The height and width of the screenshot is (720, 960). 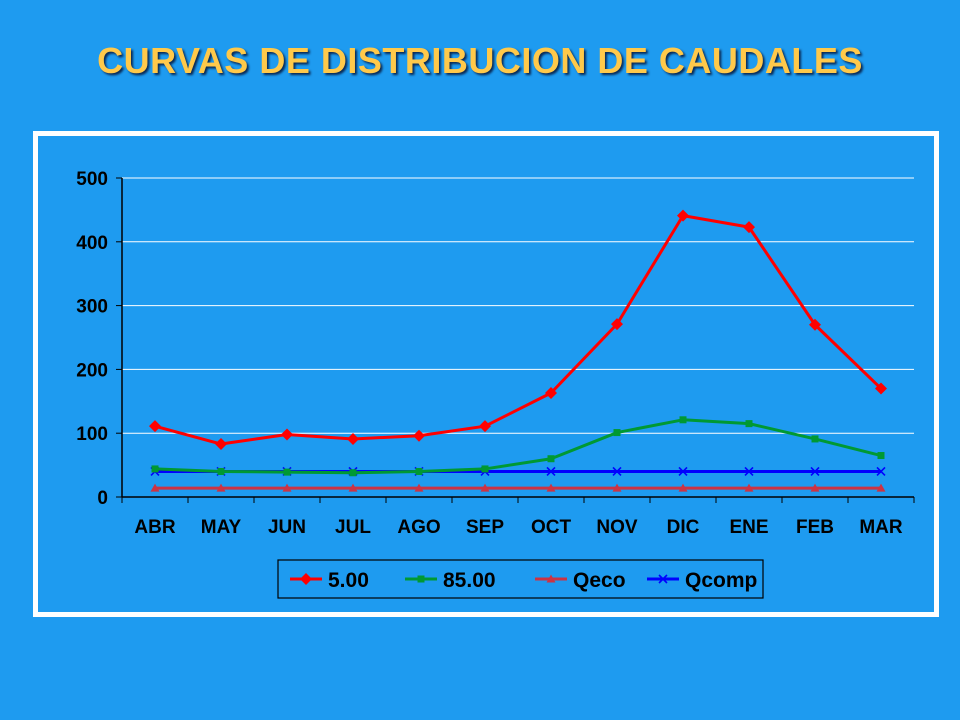 What do you see at coordinates (748, 527) in the screenshot?
I see `x-tick-label-ene: ENE` at bounding box center [748, 527].